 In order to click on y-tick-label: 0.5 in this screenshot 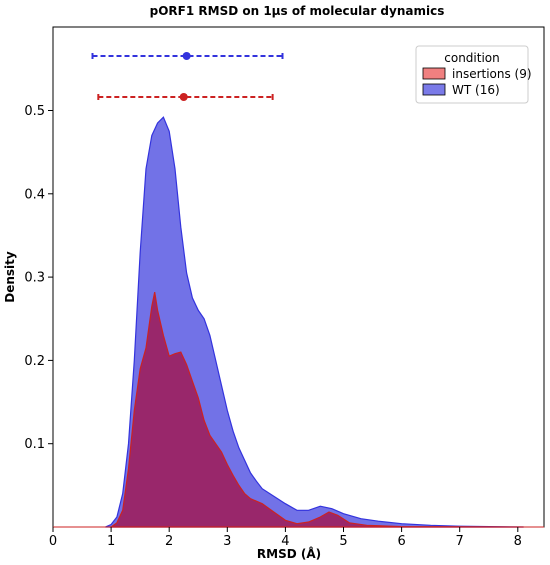, I will do `click(34, 111)`.